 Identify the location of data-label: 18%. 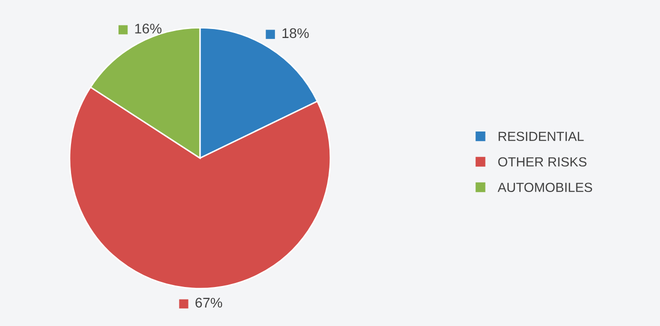
(295, 33).